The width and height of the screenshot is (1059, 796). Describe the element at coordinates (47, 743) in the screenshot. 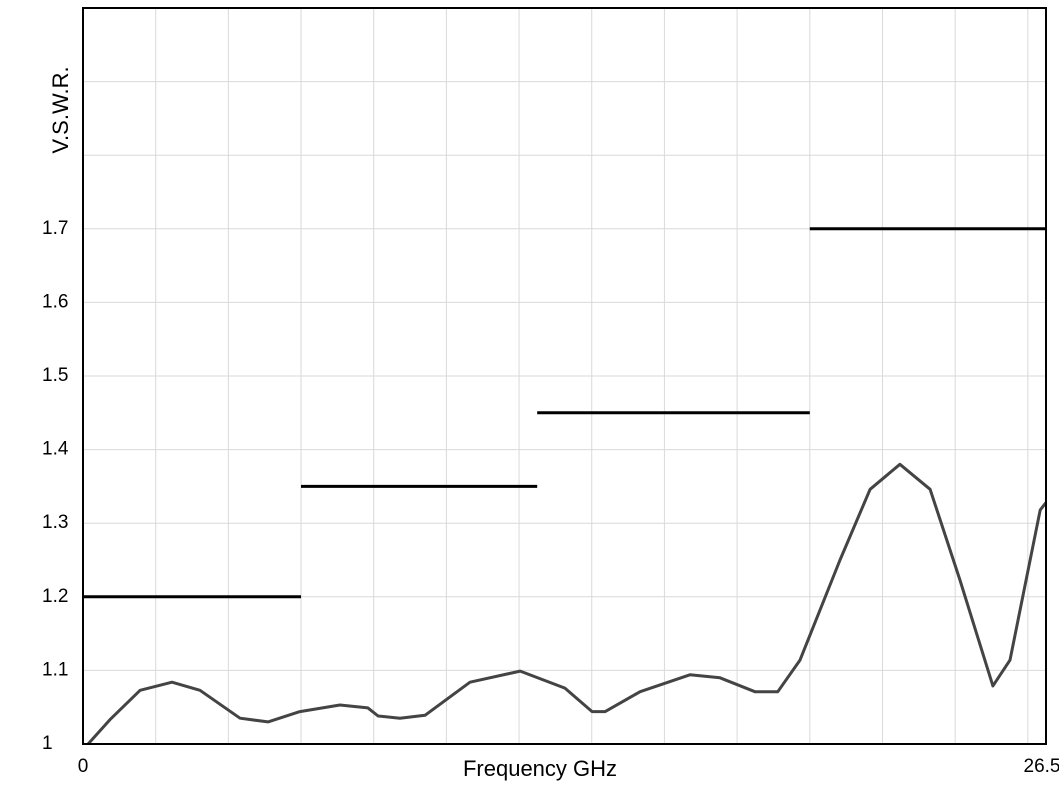

I see `y-tick-label: 1` at that location.